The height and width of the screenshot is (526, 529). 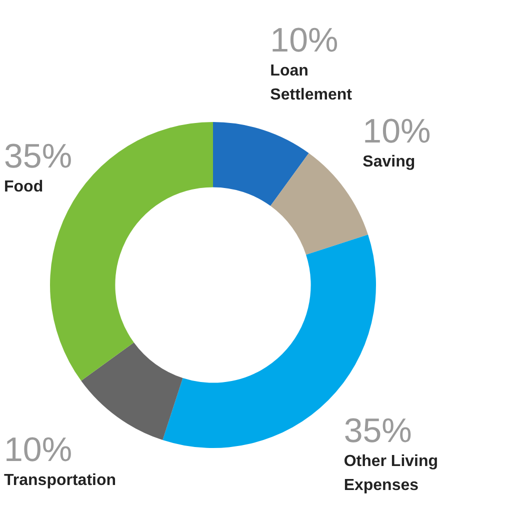 What do you see at coordinates (60, 481) in the screenshot?
I see `slice-label: Transportation` at bounding box center [60, 481].